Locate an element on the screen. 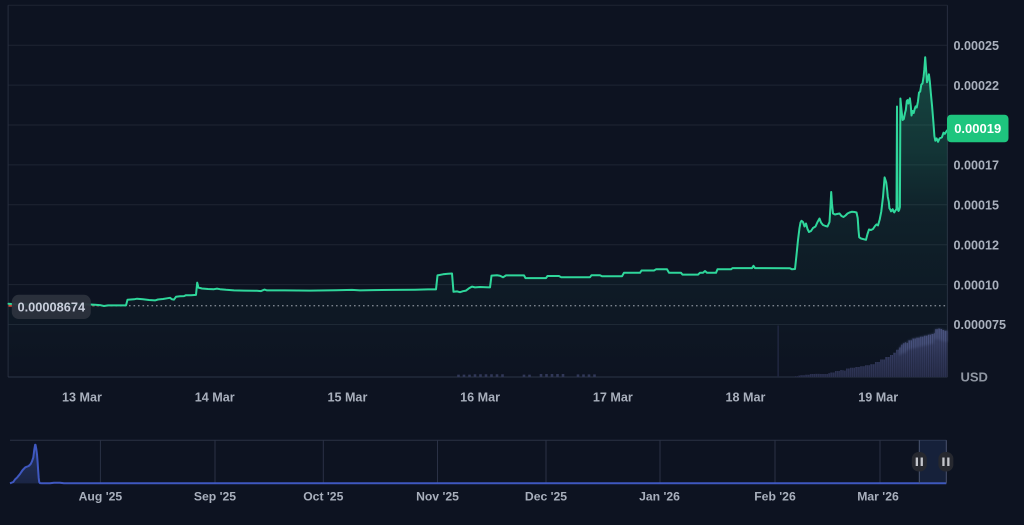 Image resolution: width=1024 pixels, height=525 pixels. svg-text: 0.00017 is located at coordinates (977, 166).